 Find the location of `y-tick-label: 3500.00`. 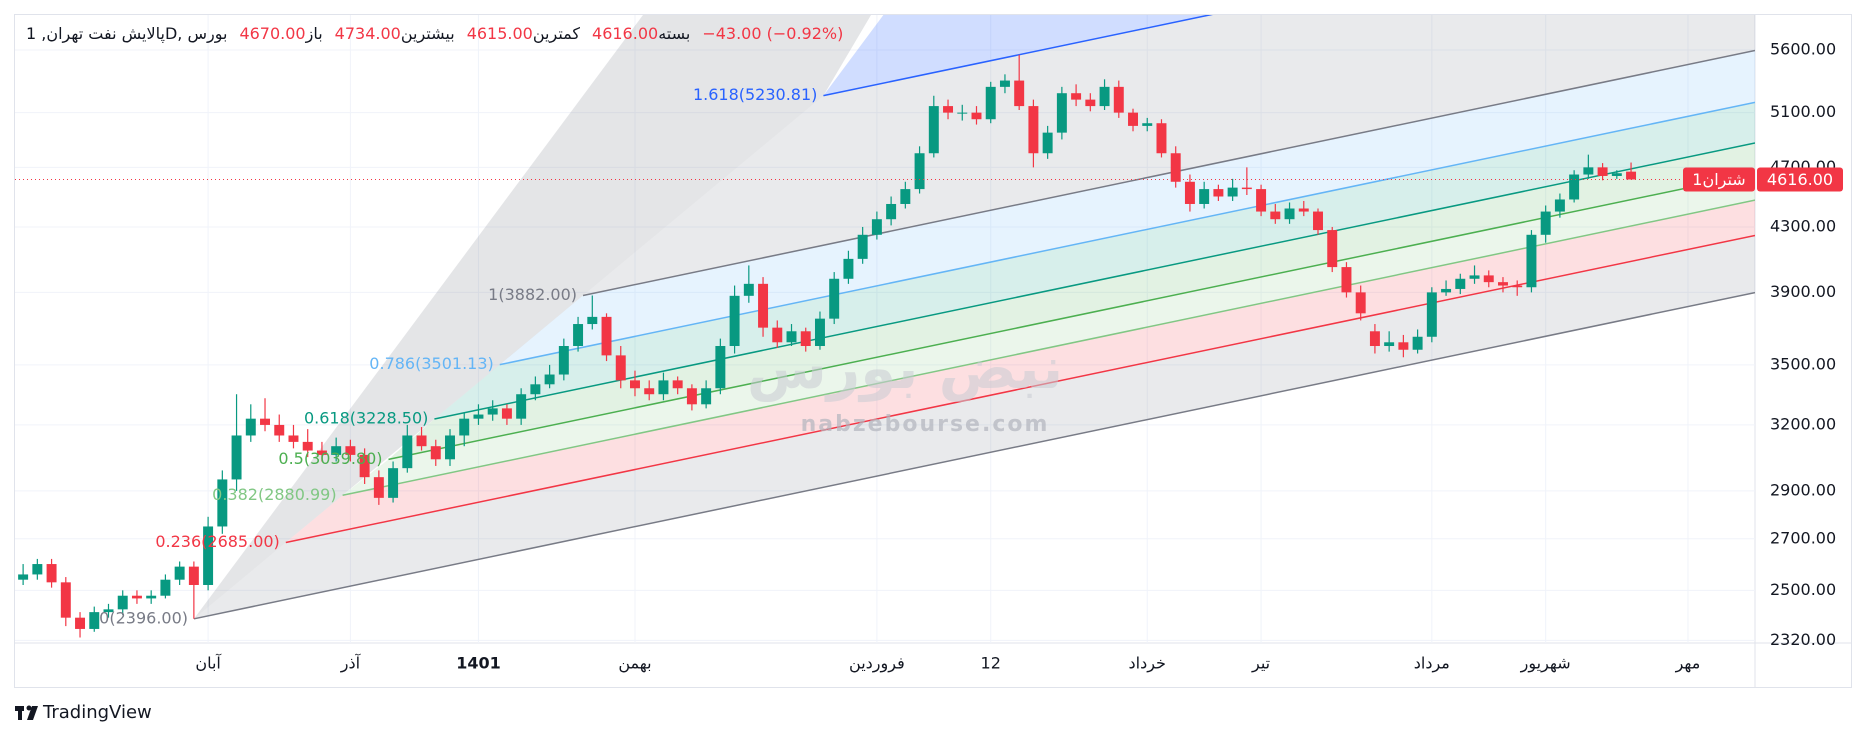

y-tick-label: 3500.00 is located at coordinates (1803, 363).